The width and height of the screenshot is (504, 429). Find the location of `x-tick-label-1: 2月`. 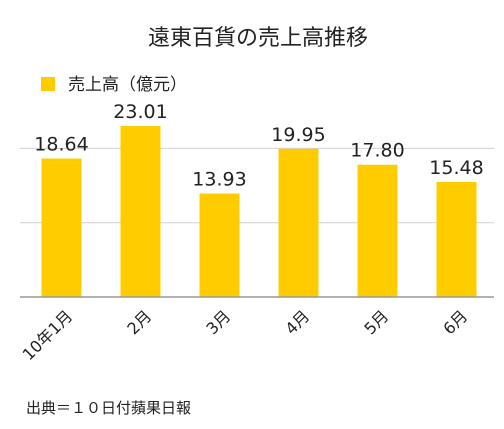

x-tick-label-1: 2月 is located at coordinates (139, 322).